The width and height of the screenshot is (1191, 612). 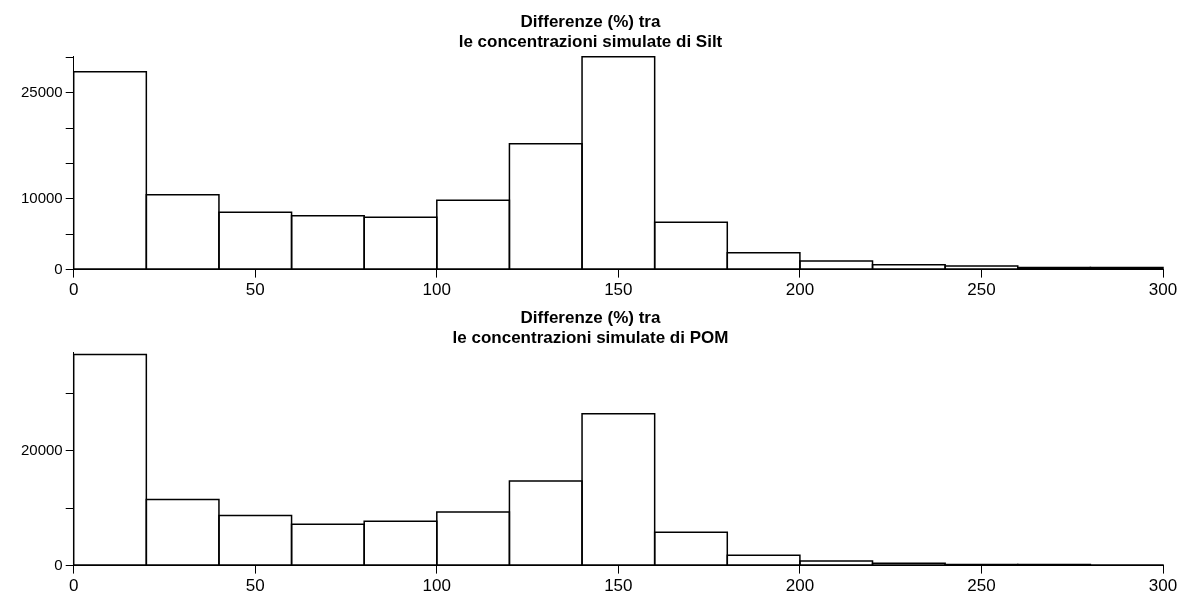 I want to click on y-tick-label: 25000, so click(x=41, y=91).